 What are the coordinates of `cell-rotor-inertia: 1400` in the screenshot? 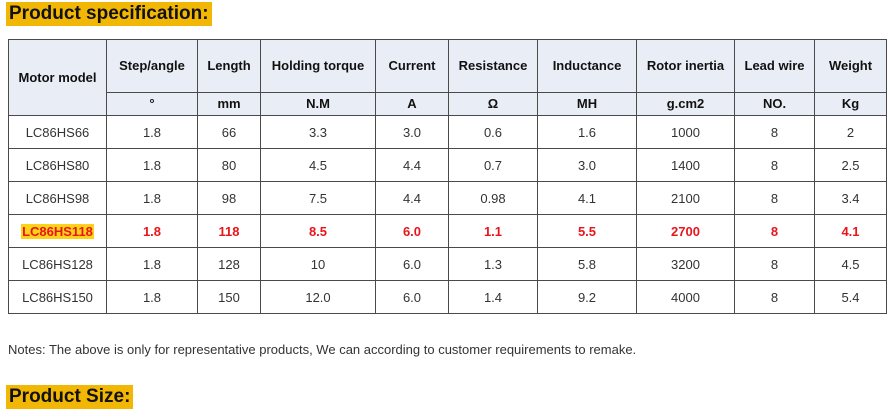 It's located at (685, 165).